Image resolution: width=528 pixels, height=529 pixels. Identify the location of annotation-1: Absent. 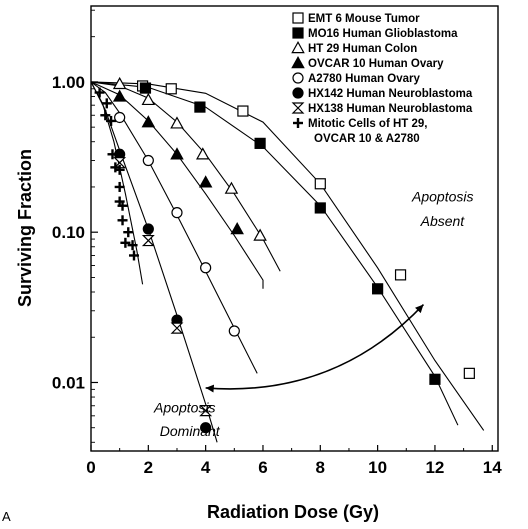
(443, 221).